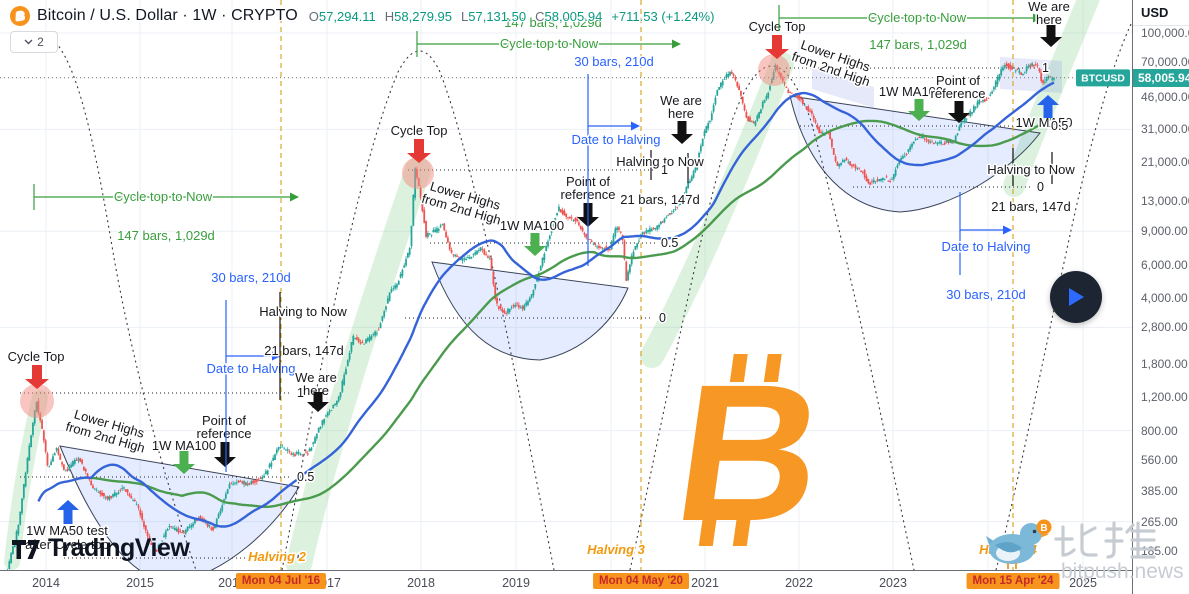 Image resolution: width=1189 pixels, height=594 pixels. Describe the element at coordinates (1013, 581) in the screenshot. I see `halving-date-tag: Mon 15 Apr '24` at that location.